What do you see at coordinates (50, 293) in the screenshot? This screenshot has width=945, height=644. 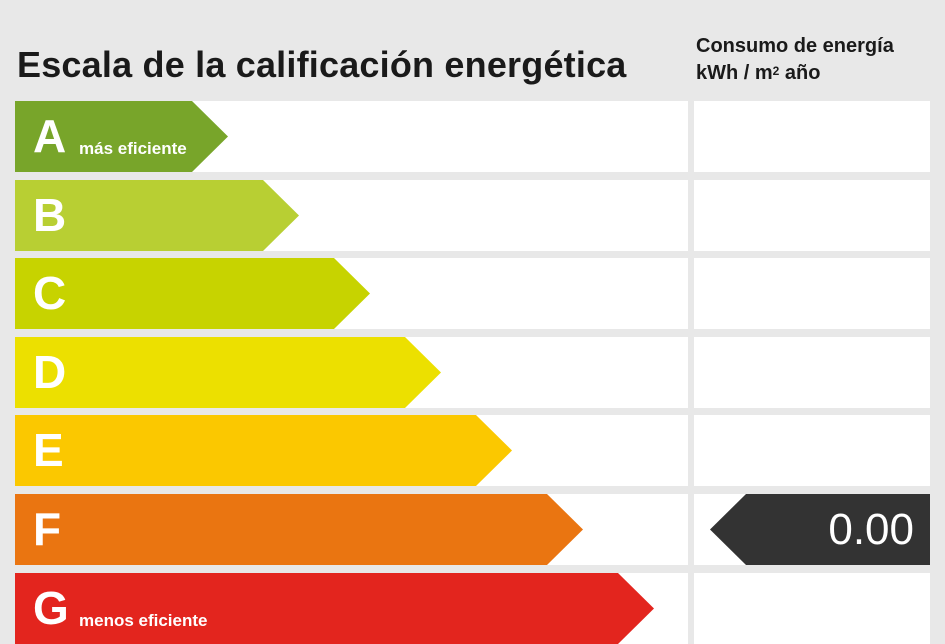 I see `class-letter-c: C` at bounding box center [50, 293].